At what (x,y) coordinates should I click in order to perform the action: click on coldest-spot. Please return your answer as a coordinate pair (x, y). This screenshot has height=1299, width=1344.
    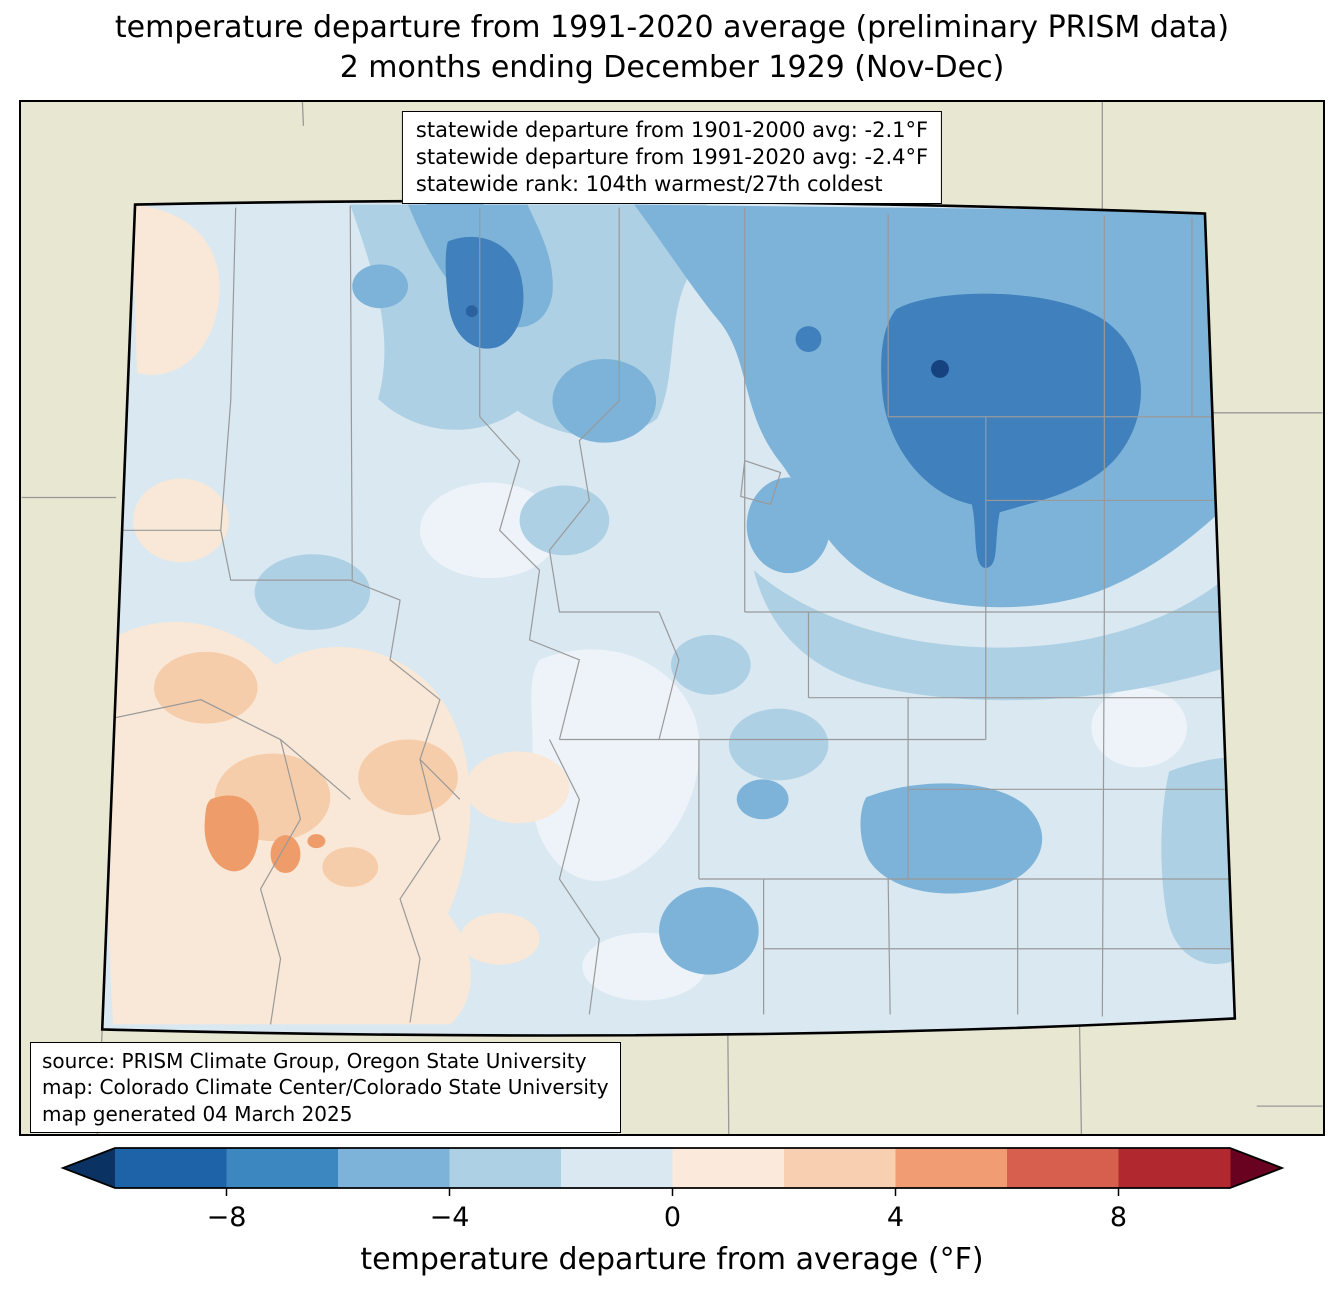
    Looking at the image, I should click on (808, 339).